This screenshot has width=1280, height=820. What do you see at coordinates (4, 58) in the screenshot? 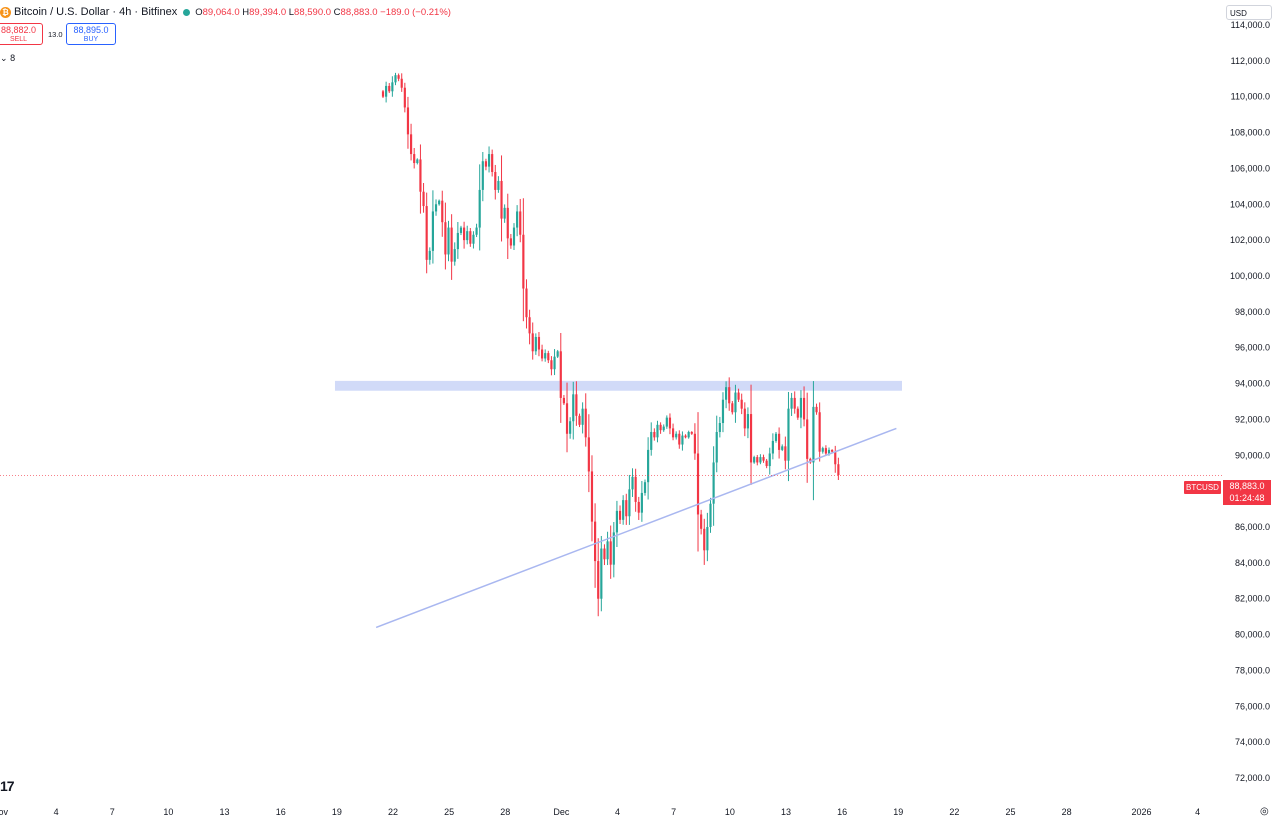
I see `chevron-down-icon: ⌄` at bounding box center [4, 58].